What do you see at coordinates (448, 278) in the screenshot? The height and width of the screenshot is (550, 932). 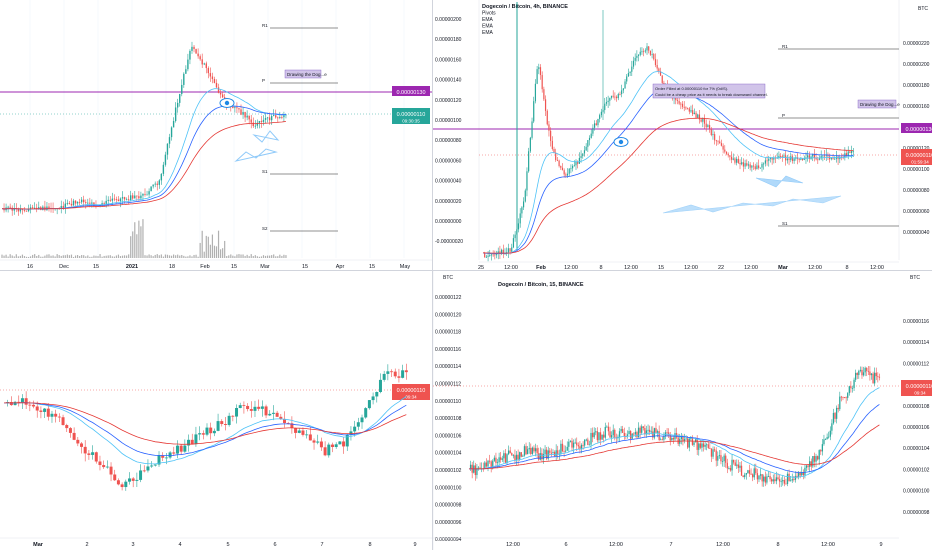 I see `currency-label: BTC` at bounding box center [448, 278].